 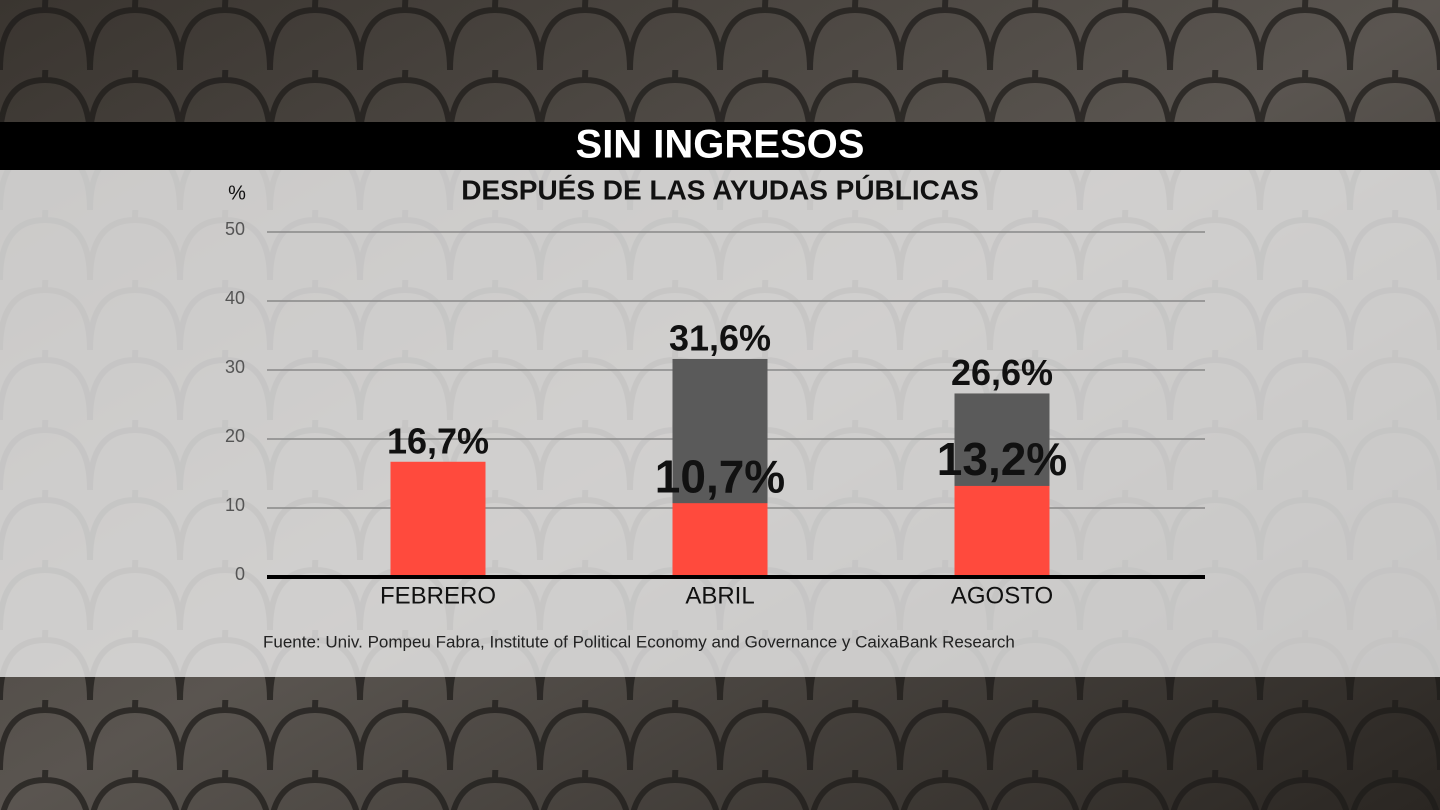 I want to click on y-tick-label: 20, so click(x=235, y=436).